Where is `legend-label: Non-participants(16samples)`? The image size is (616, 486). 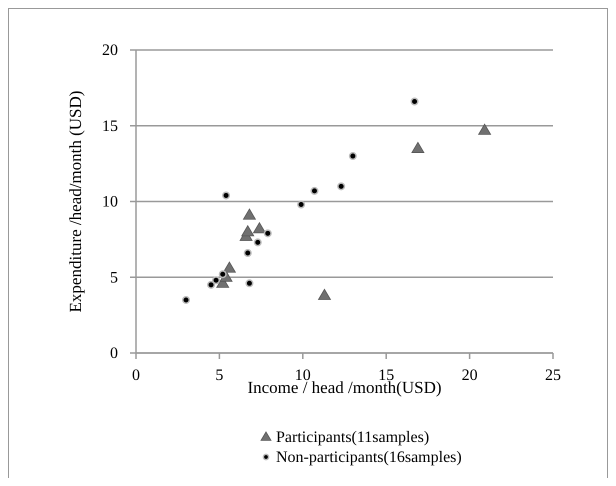 legend-label: Non-participants(16samples) is located at coordinates (369, 457).